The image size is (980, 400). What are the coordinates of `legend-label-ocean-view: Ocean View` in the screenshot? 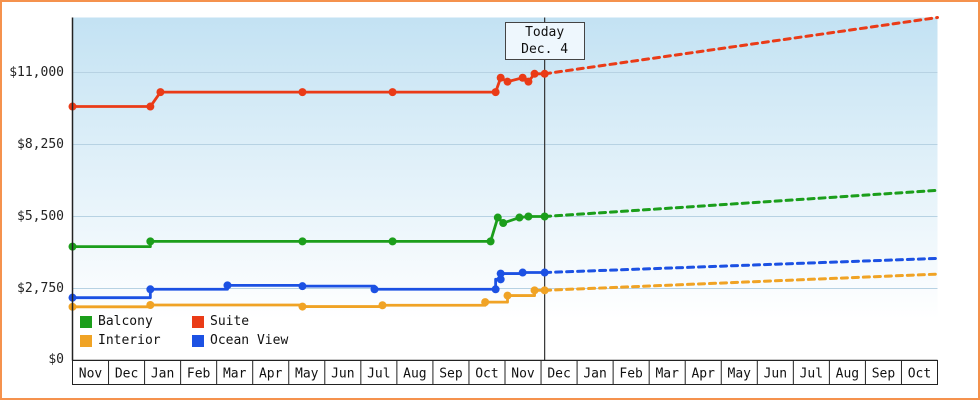 It's located at (249, 340).